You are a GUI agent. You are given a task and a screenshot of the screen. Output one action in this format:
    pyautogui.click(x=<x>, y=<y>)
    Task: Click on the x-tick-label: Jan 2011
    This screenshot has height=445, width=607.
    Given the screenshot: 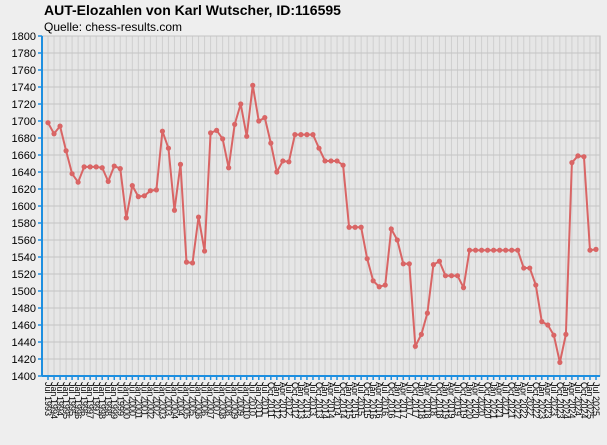 What is the action you would take?
    pyautogui.click(x=259, y=400)
    